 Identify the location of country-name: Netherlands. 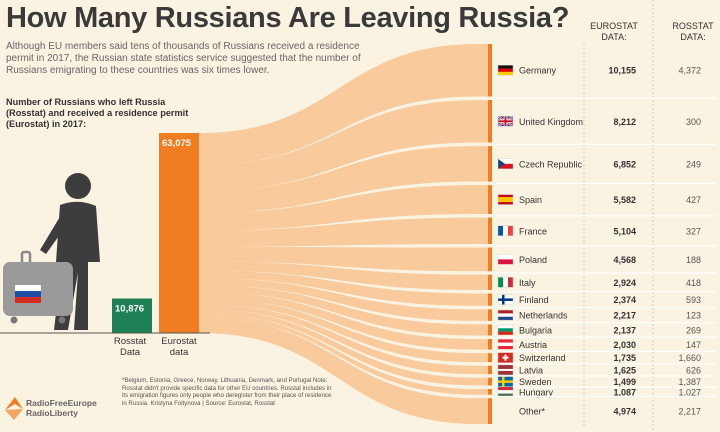
(543, 316).